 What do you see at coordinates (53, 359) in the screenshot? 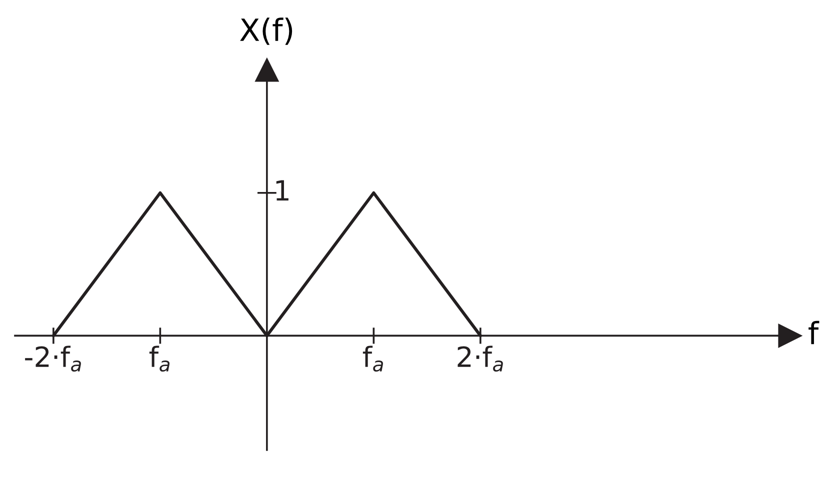
I see `x-tick-label: -2·f$_{a}$` at bounding box center [53, 359].